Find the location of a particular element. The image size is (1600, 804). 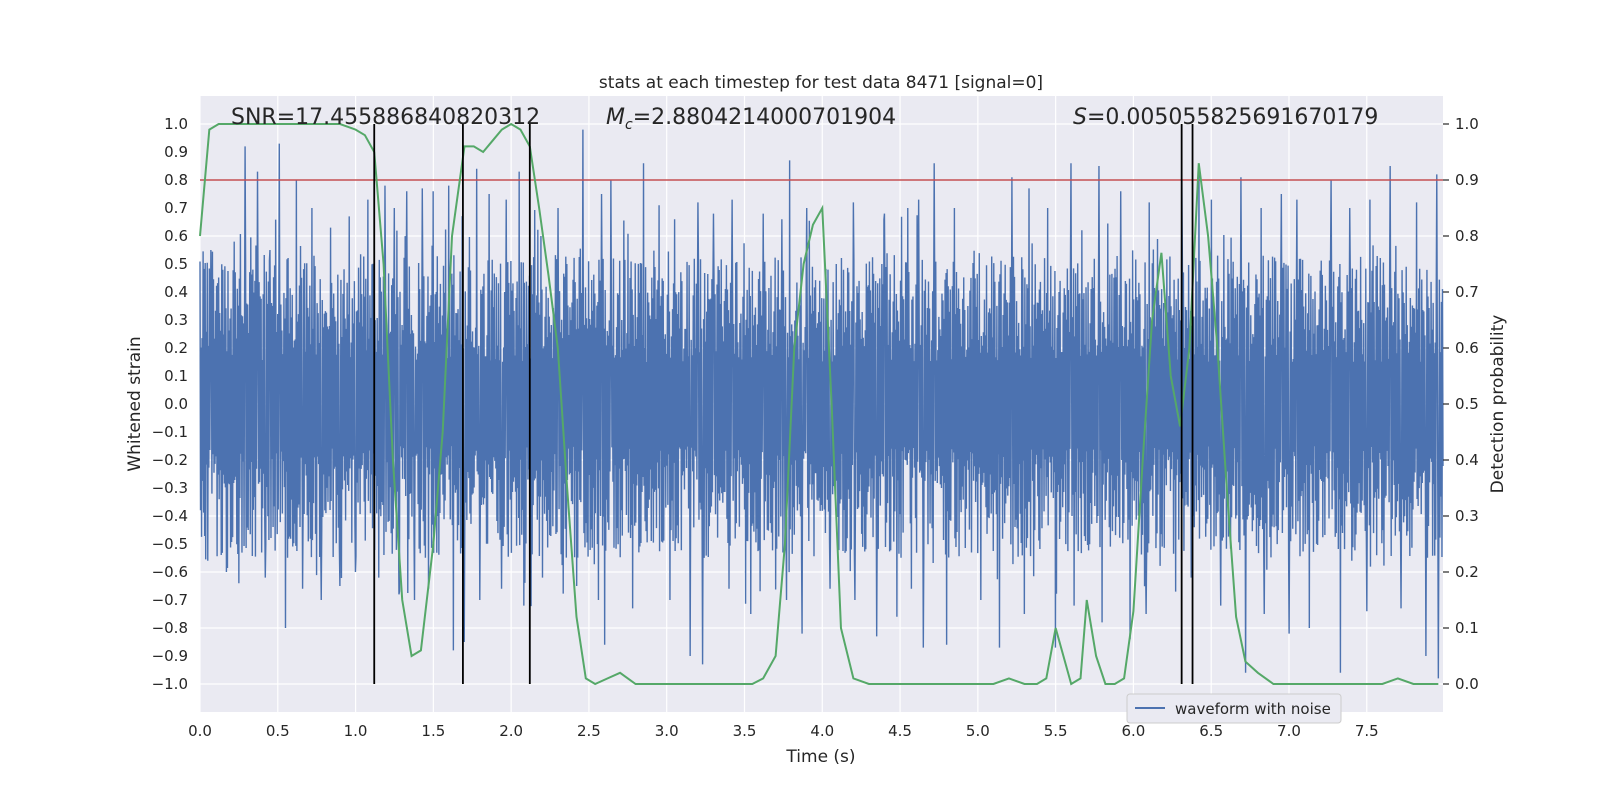

x-tick-label: 0.5 is located at coordinates (278, 731).